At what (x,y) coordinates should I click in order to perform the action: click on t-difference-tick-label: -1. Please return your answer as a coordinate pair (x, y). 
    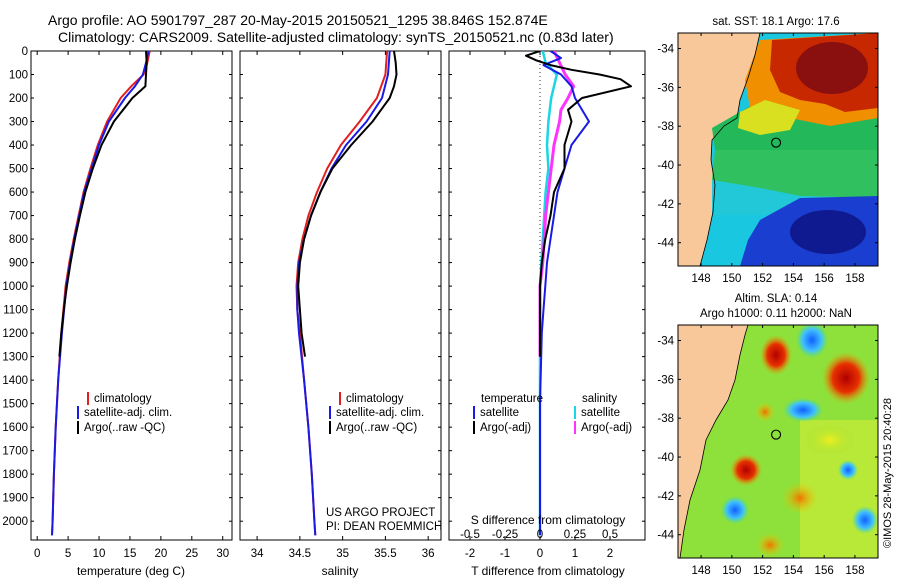
    Looking at the image, I should click on (505, 554).